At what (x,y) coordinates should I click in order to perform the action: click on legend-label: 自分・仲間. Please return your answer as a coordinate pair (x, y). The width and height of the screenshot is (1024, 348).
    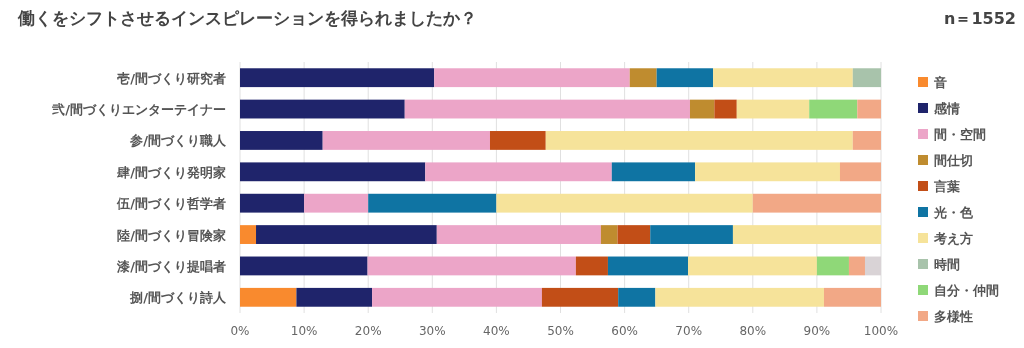
    Looking at the image, I should click on (966, 290).